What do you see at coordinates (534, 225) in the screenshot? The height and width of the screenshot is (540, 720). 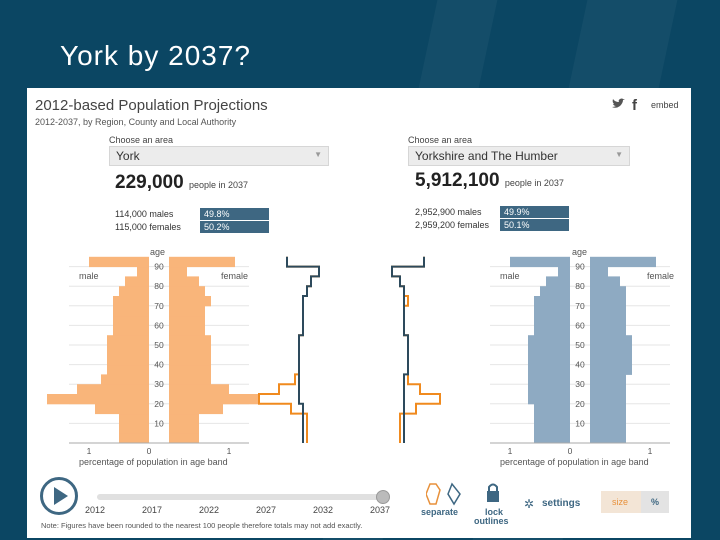 I see `right-female-pct: 50.1%` at bounding box center [534, 225].